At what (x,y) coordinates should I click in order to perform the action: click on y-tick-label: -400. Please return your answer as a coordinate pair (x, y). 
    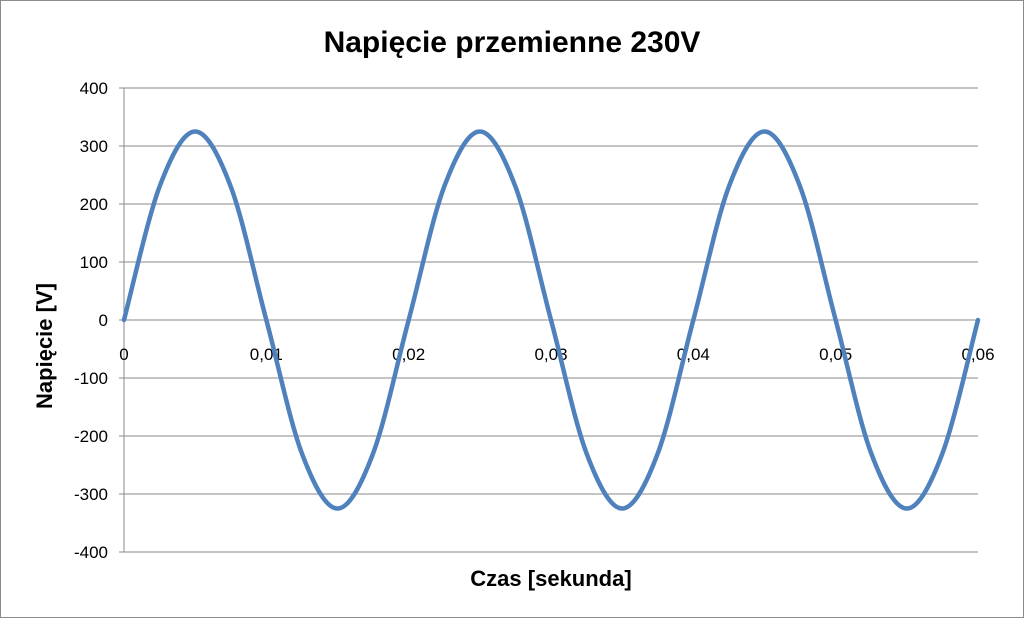
    Looking at the image, I should click on (91, 552).